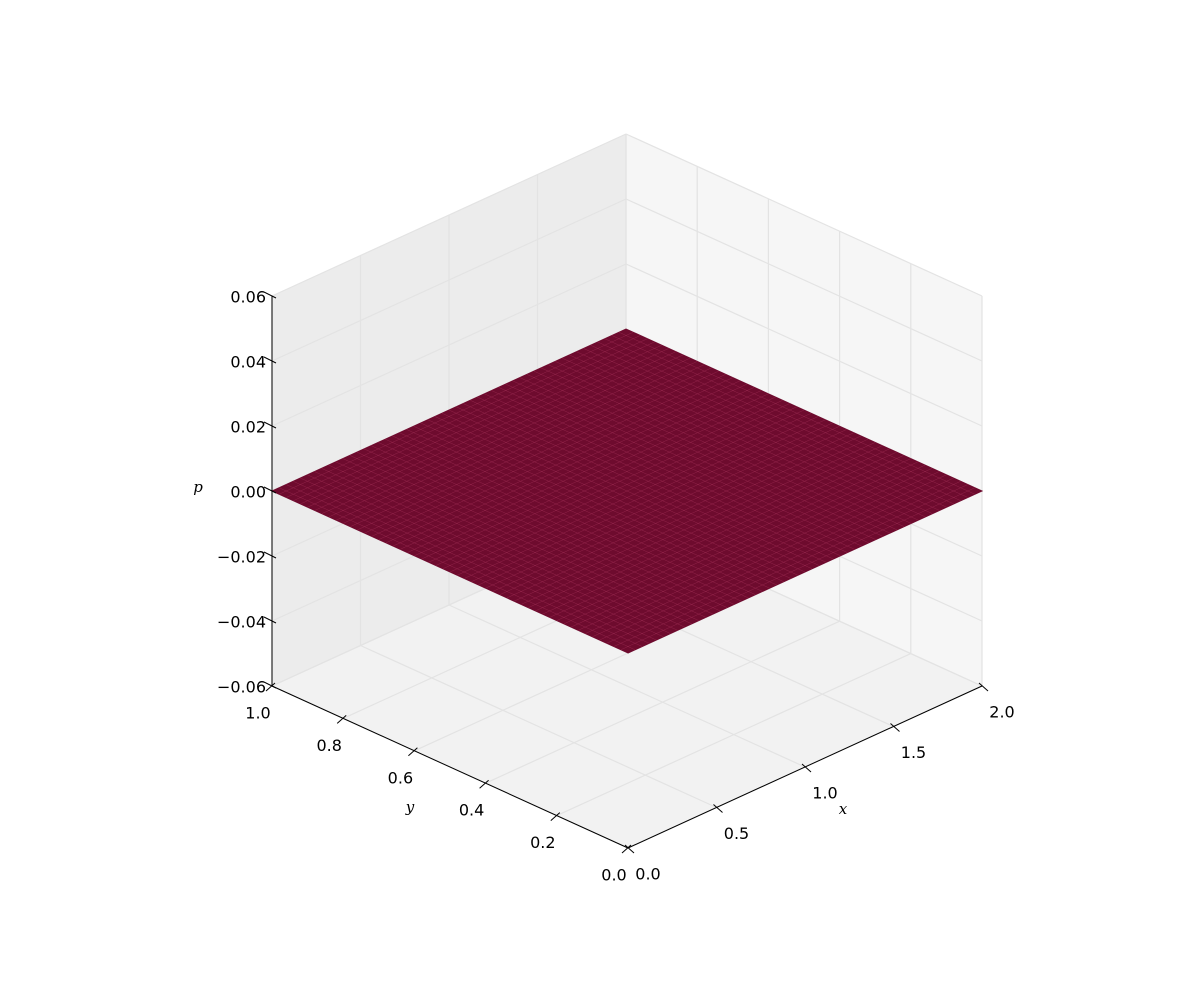 The height and width of the screenshot is (1000, 1200). What do you see at coordinates (257, 713) in the screenshot?
I see `y-tick-label: 1.0` at bounding box center [257, 713].